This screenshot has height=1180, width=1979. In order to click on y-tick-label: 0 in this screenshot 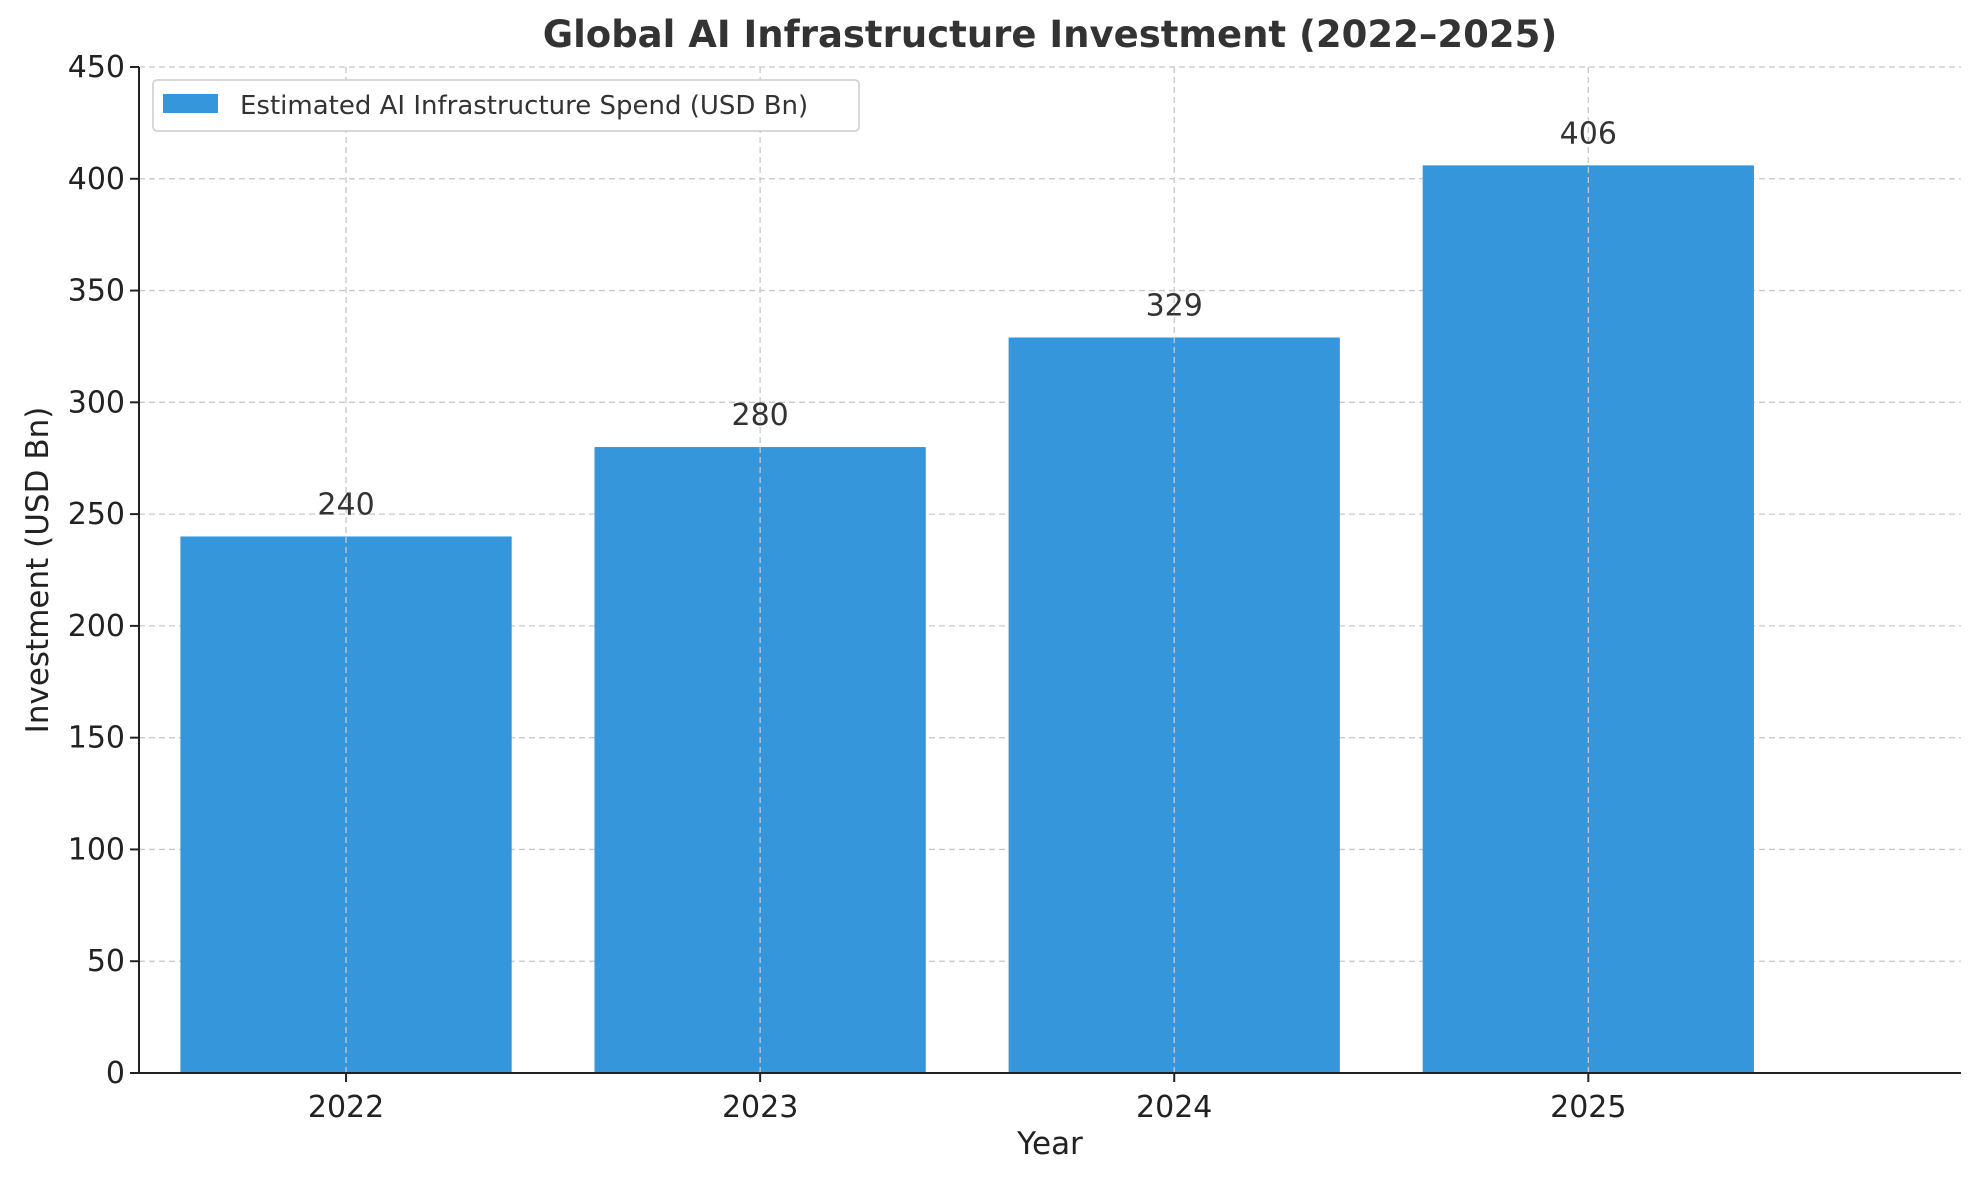, I will do `click(115, 1073)`.